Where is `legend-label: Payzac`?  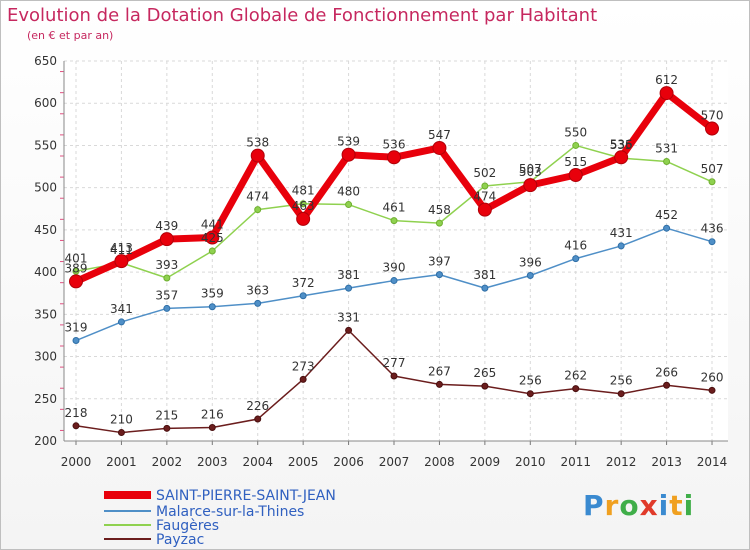 legend-label: Payzac is located at coordinates (180, 540).